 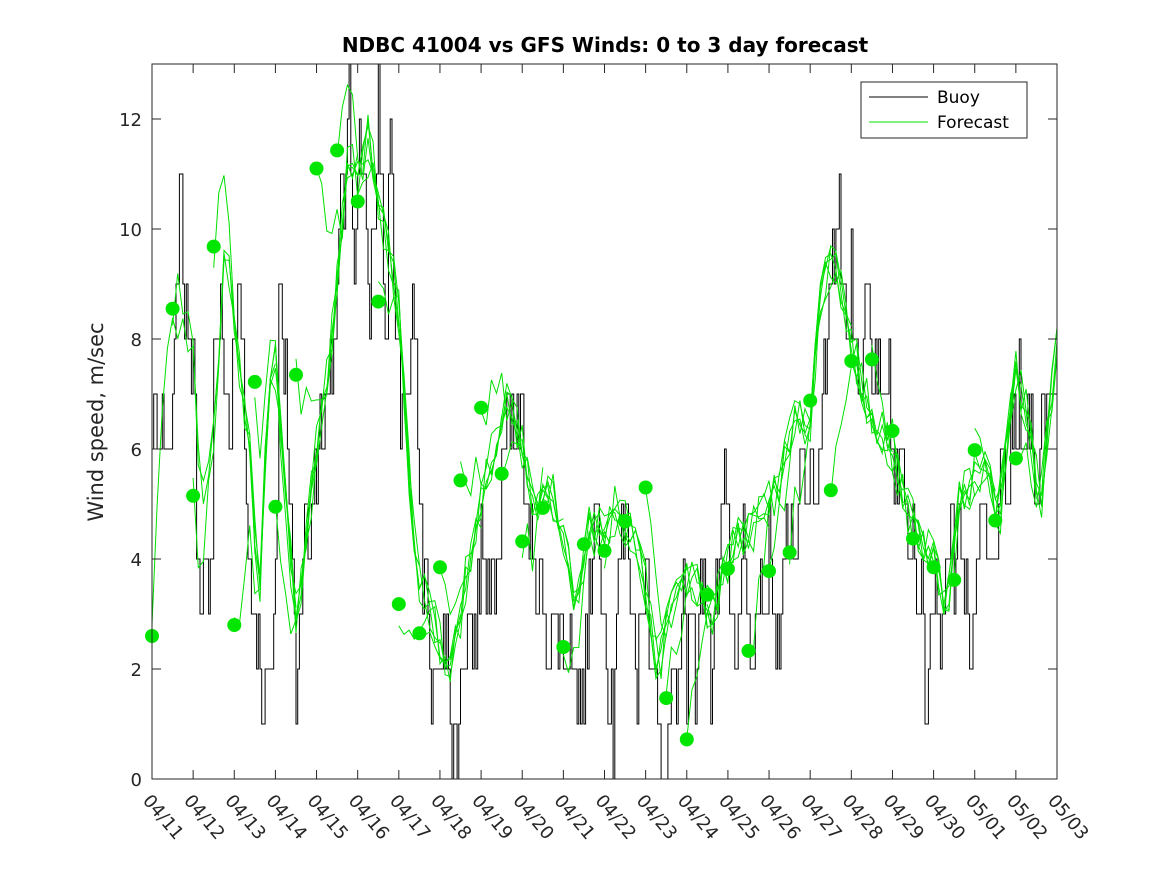 I want to click on y-tick-label: 4, so click(x=136, y=560).